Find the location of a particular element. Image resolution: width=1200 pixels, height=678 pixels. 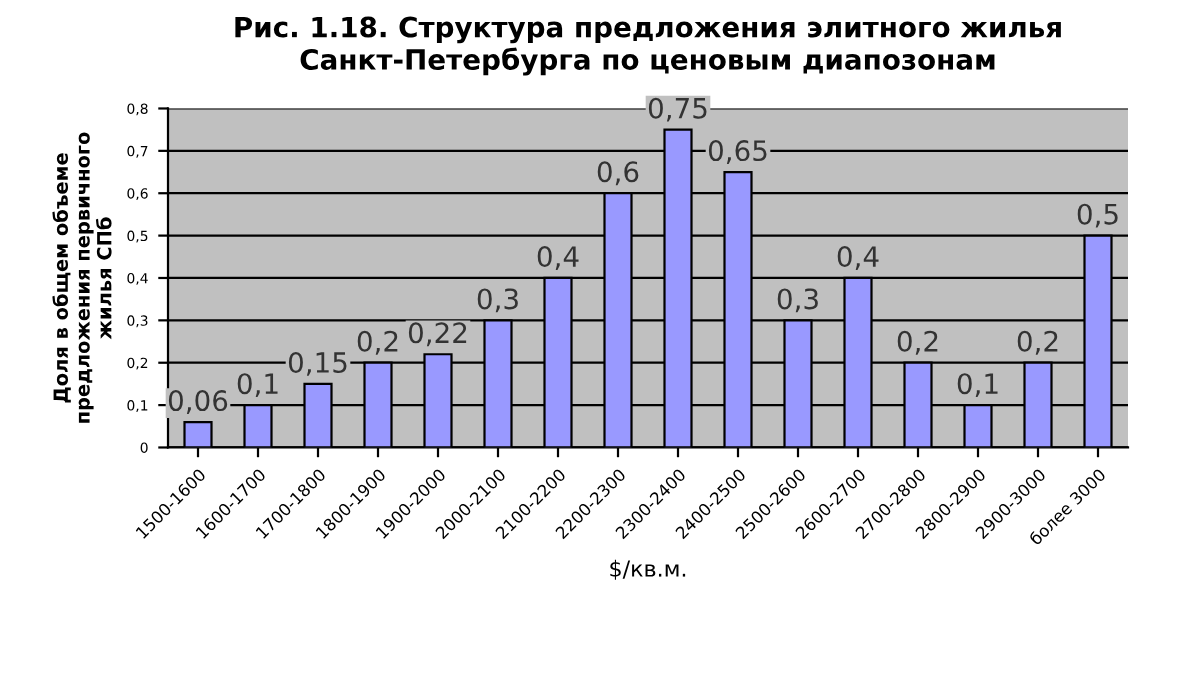

data-label: 0,65 is located at coordinates (737, 152).